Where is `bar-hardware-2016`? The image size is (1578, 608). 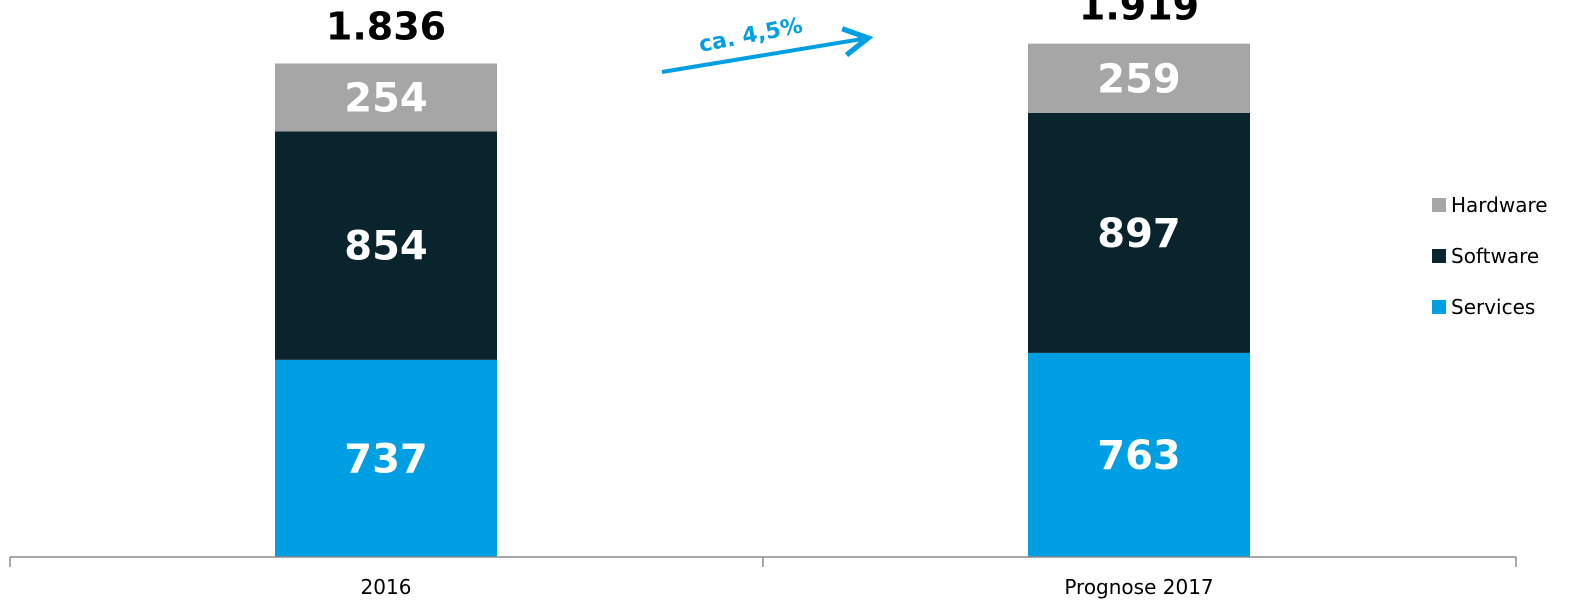
bar-hardware-2016 is located at coordinates (386, 97).